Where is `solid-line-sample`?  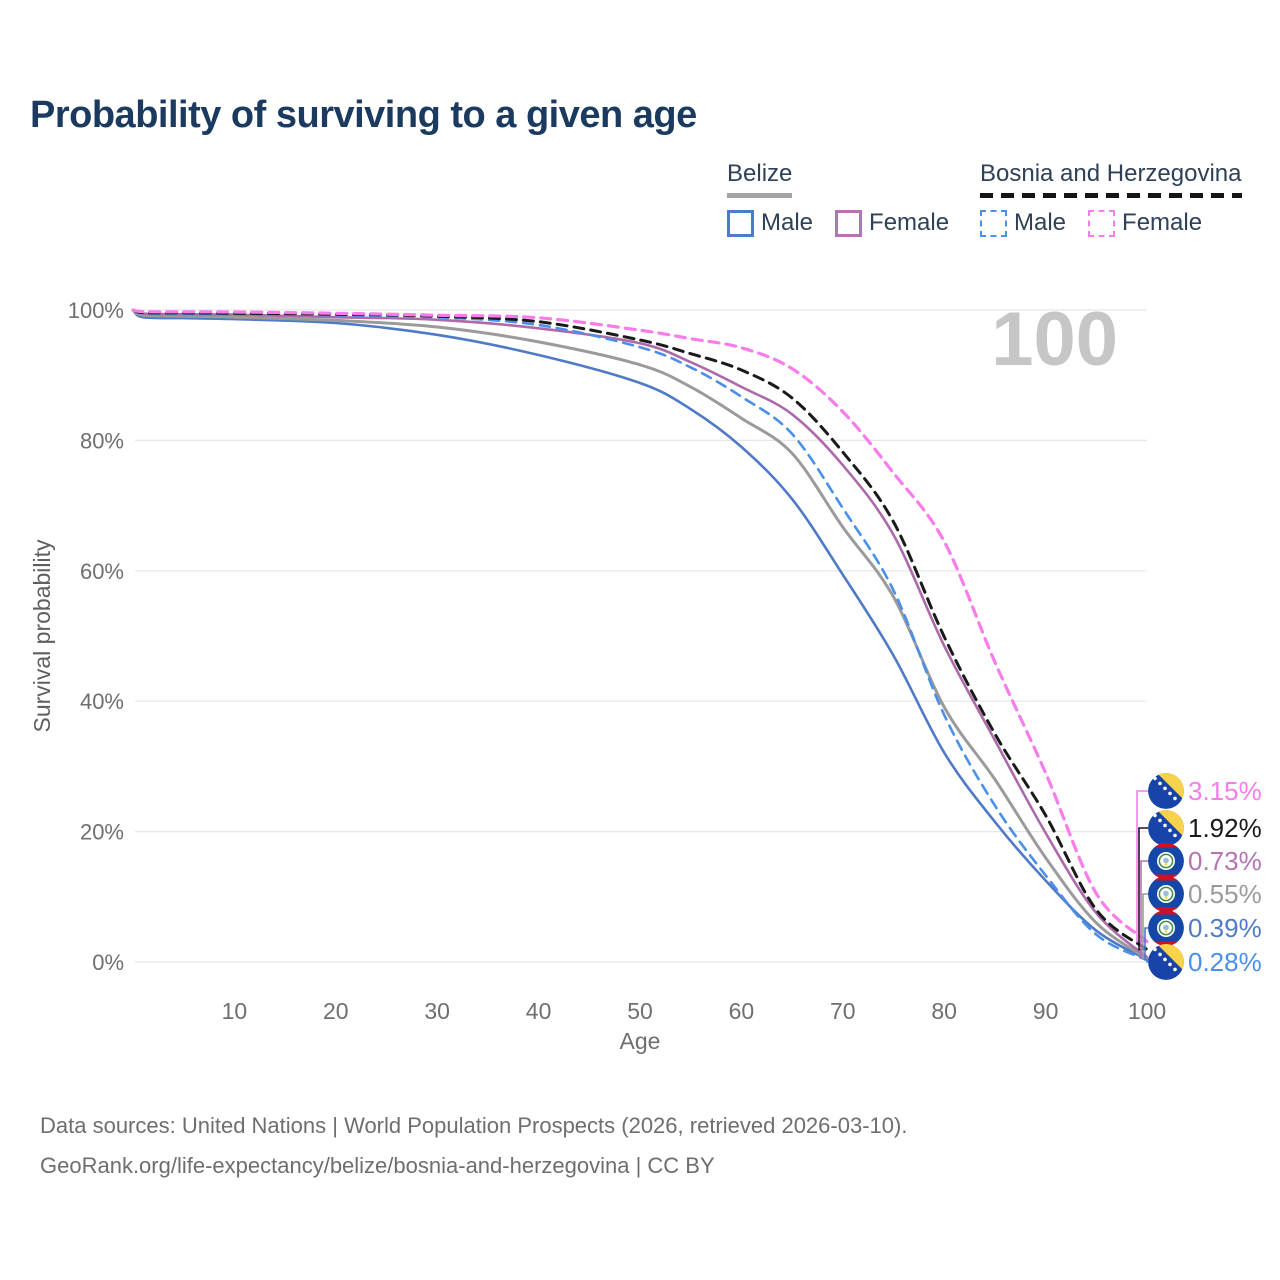 solid-line-sample is located at coordinates (760, 195).